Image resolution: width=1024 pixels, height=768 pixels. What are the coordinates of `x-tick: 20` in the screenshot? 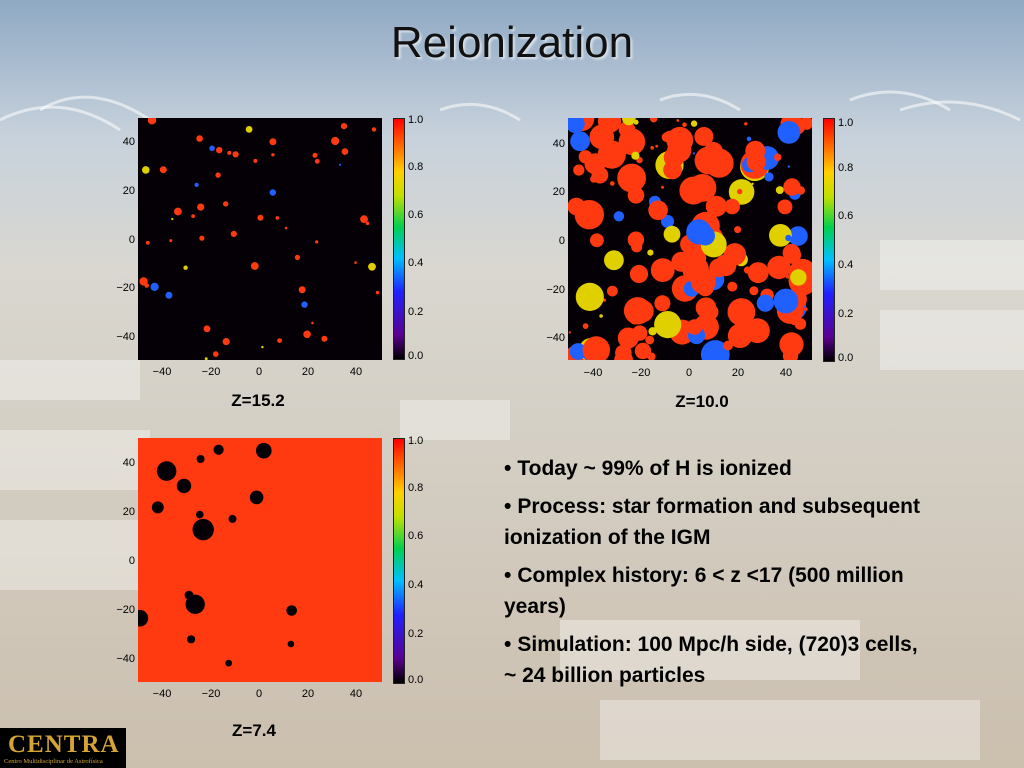 It's located at (738, 373).